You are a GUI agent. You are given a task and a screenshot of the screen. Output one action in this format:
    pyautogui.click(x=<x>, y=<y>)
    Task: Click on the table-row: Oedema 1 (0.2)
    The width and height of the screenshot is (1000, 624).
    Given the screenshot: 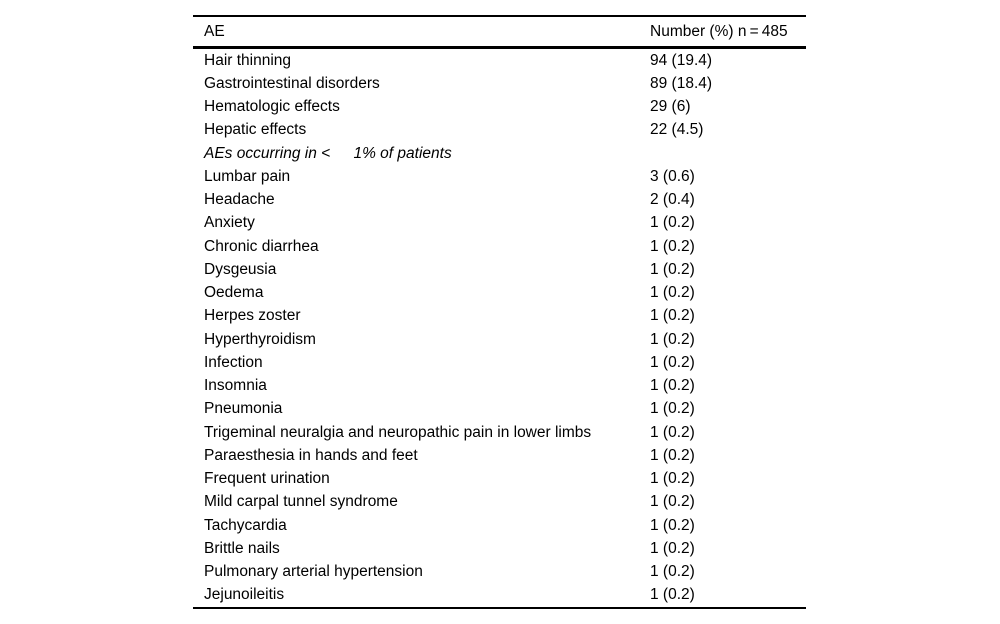 What is the action you would take?
    pyautogui.click(x=499, y=293)
    